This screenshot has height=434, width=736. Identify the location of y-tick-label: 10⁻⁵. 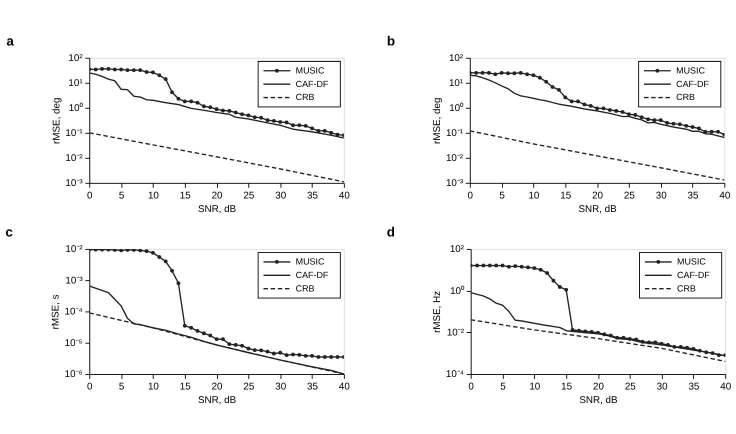
(73, 343).